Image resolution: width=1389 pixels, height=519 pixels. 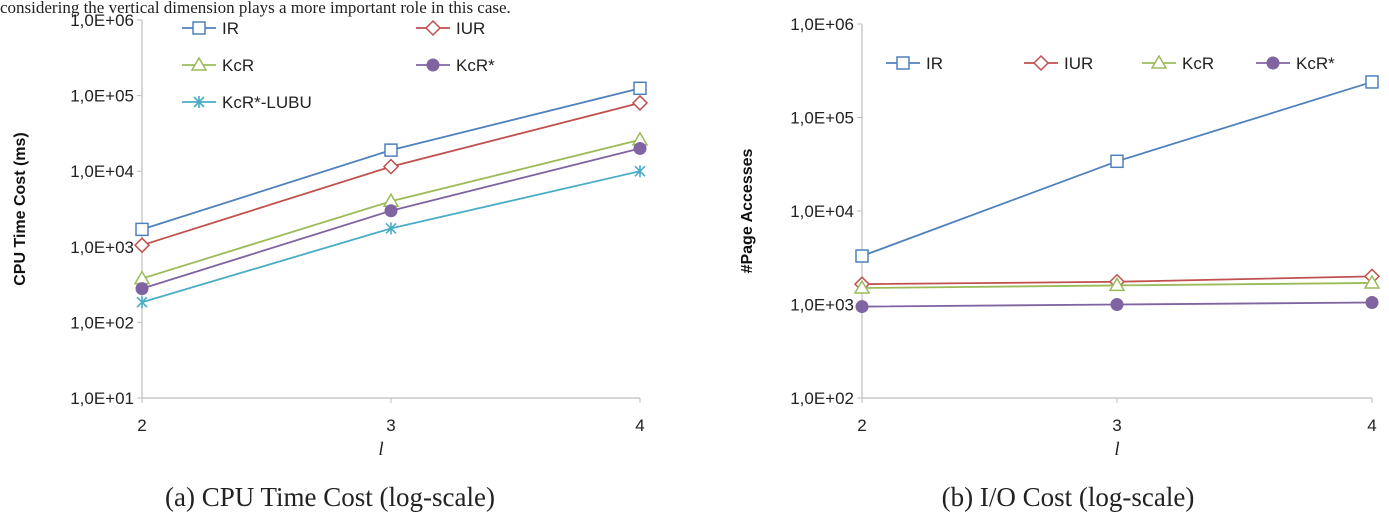 What do you see at coordinates (1068, 497) in the screenshot?
I see `chart-caption: (b) I/O Cost (log-scale)` at bounding box center [1068, 497].